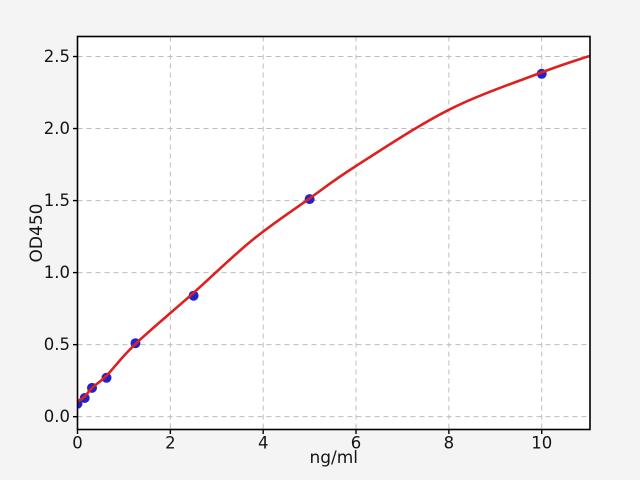 The height and width of the screenshot is (480, 640). What do you see at coordinates (449, 443) in the screenshot?
I see `x-tick-label: 8` at bounding box center [449, 443].